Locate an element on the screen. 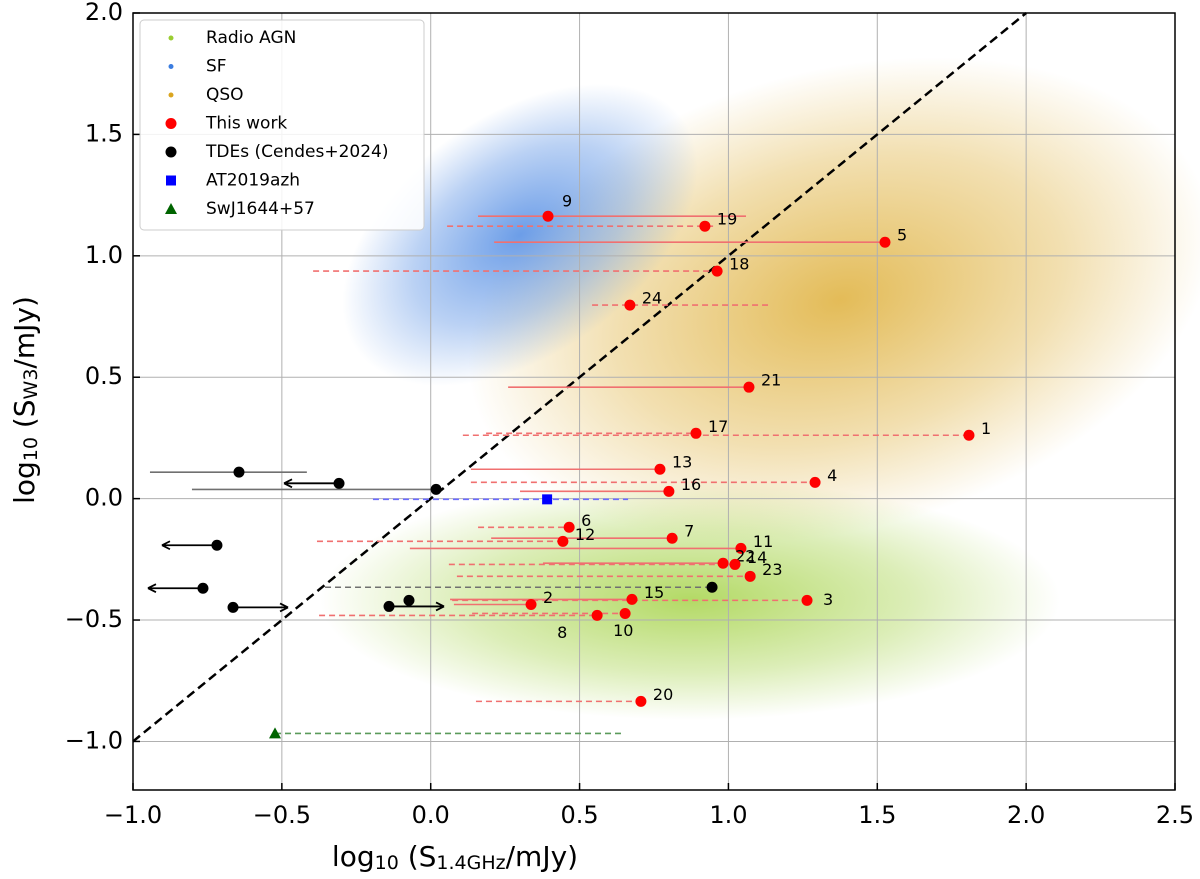 The image size is (1200, 879). x-tick-label: 1.5 is located at coordinates (877, 815).